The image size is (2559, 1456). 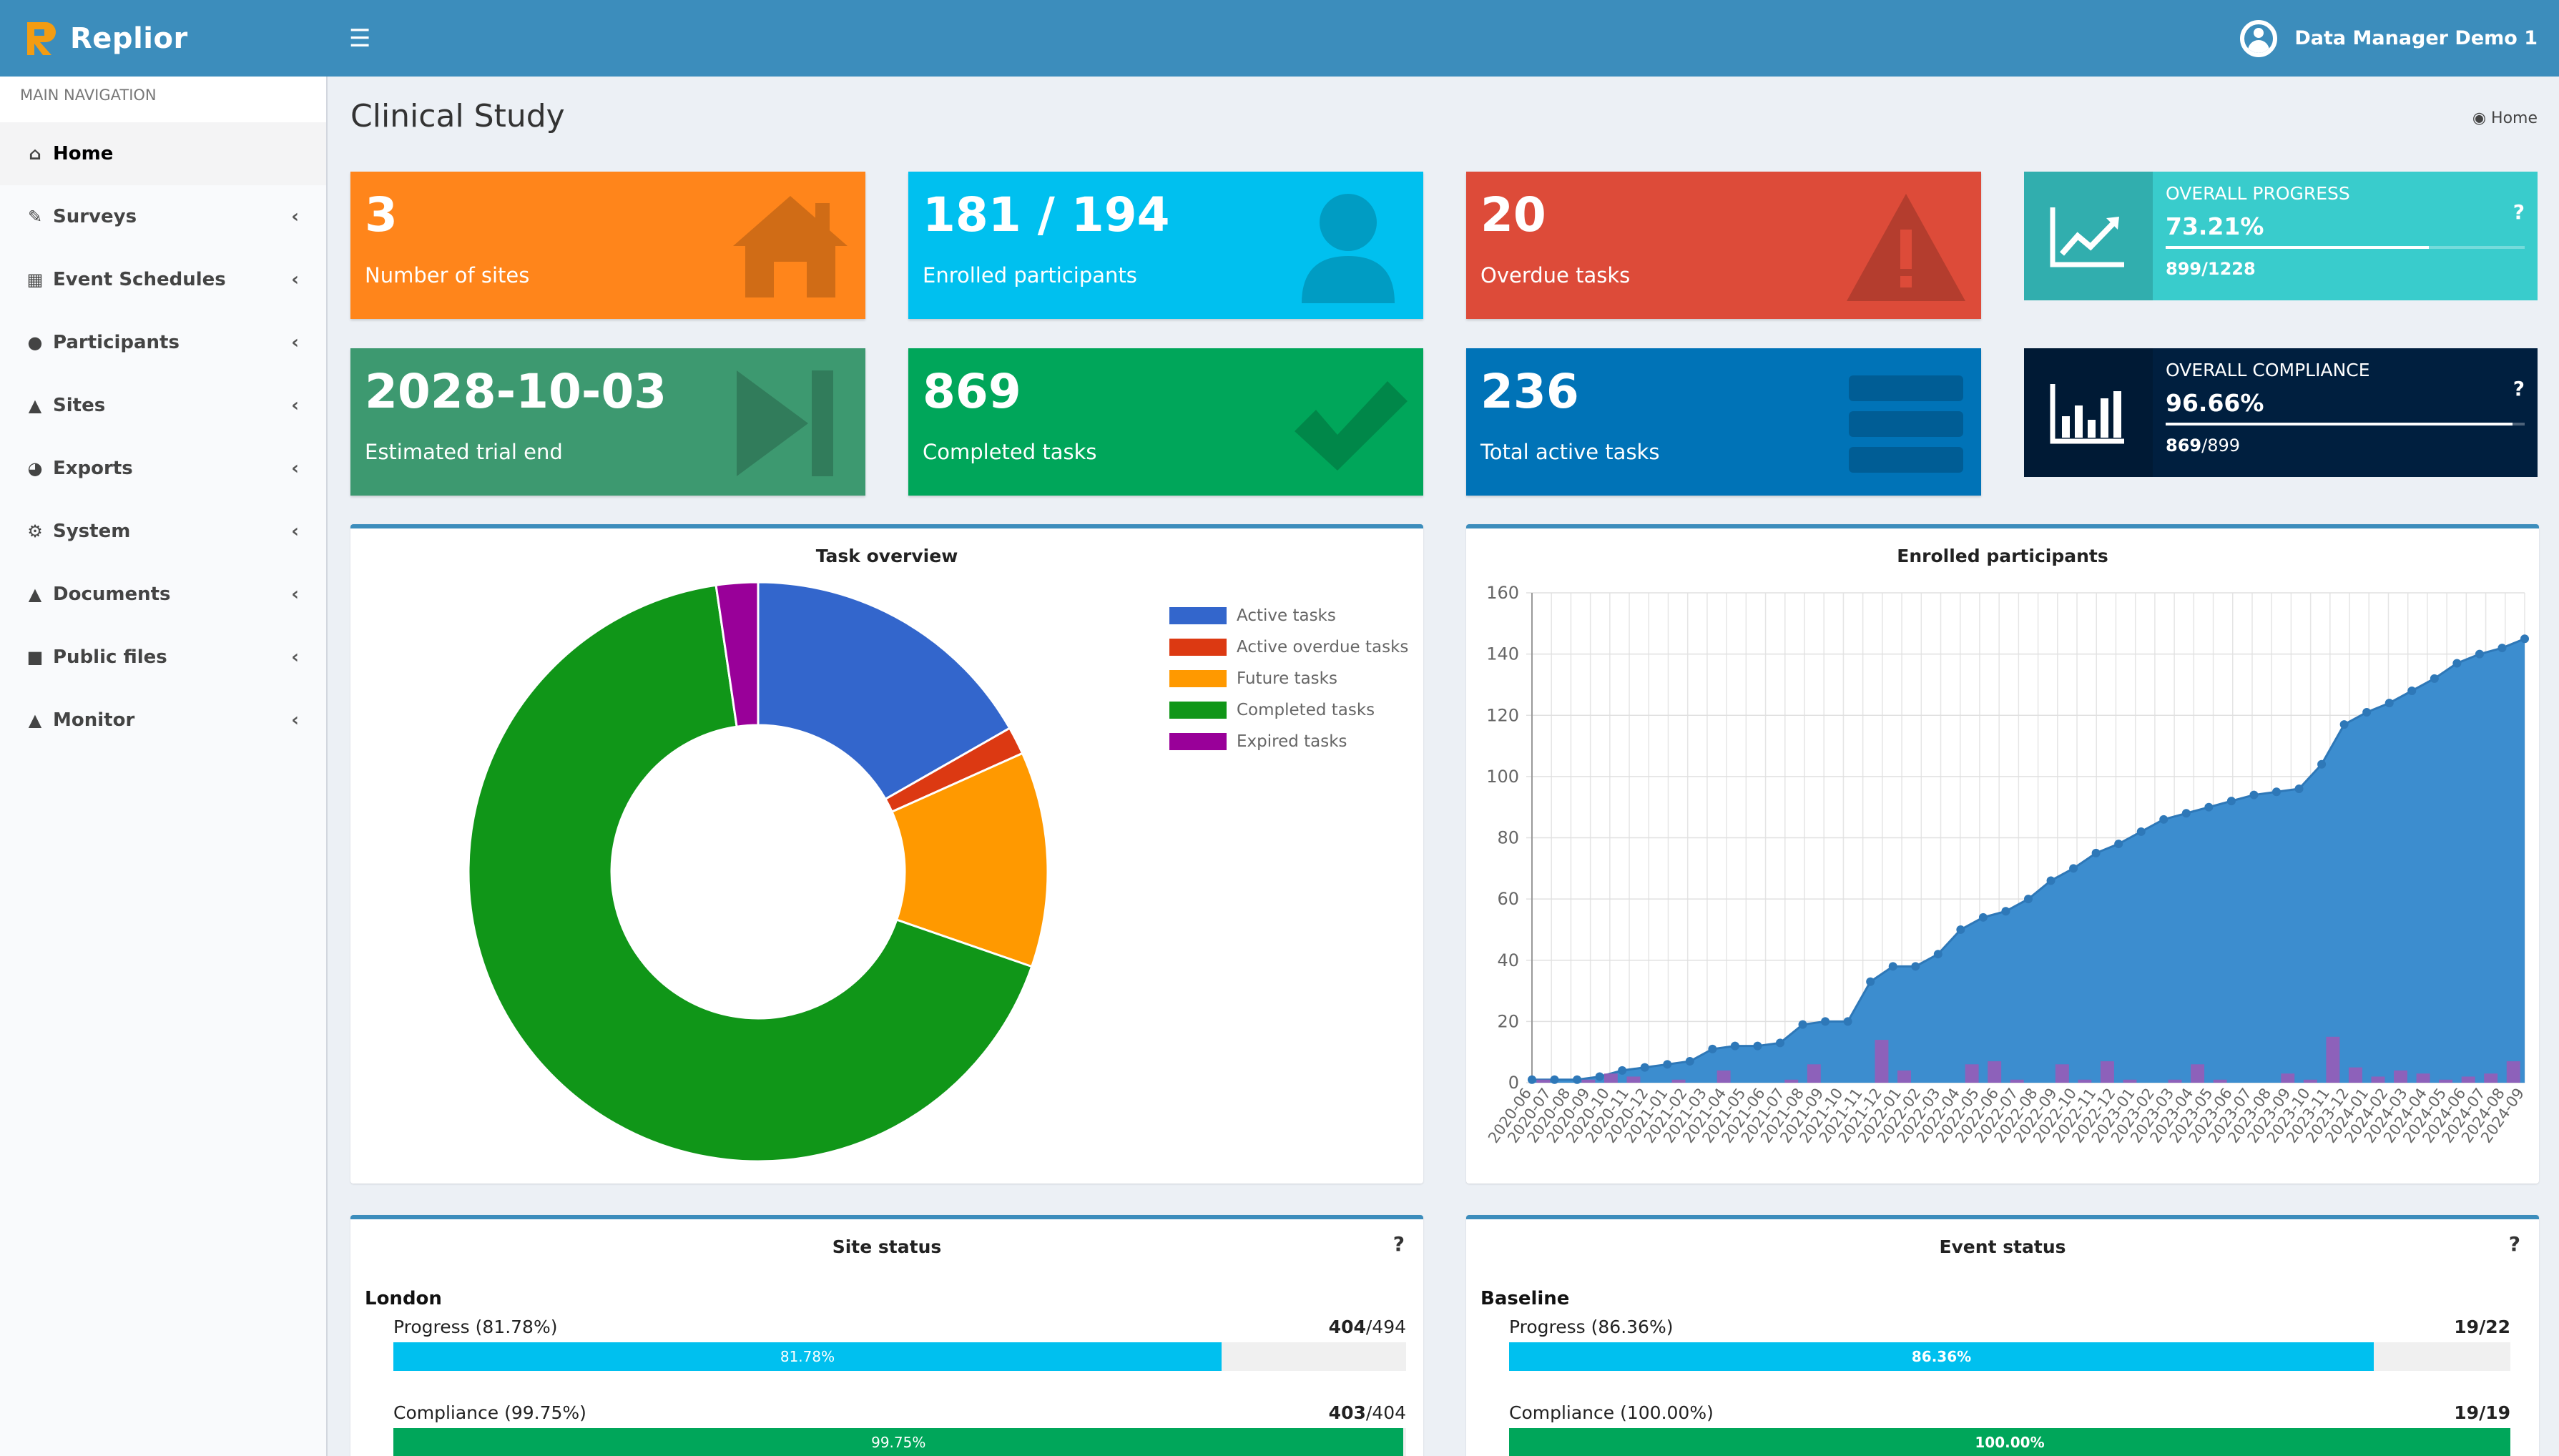 What do you see at coordinates (163, 468) in the screenshot?
I see `sidebar-item-exports: ◕ Exports ‹` at bounding box center [163, 468].